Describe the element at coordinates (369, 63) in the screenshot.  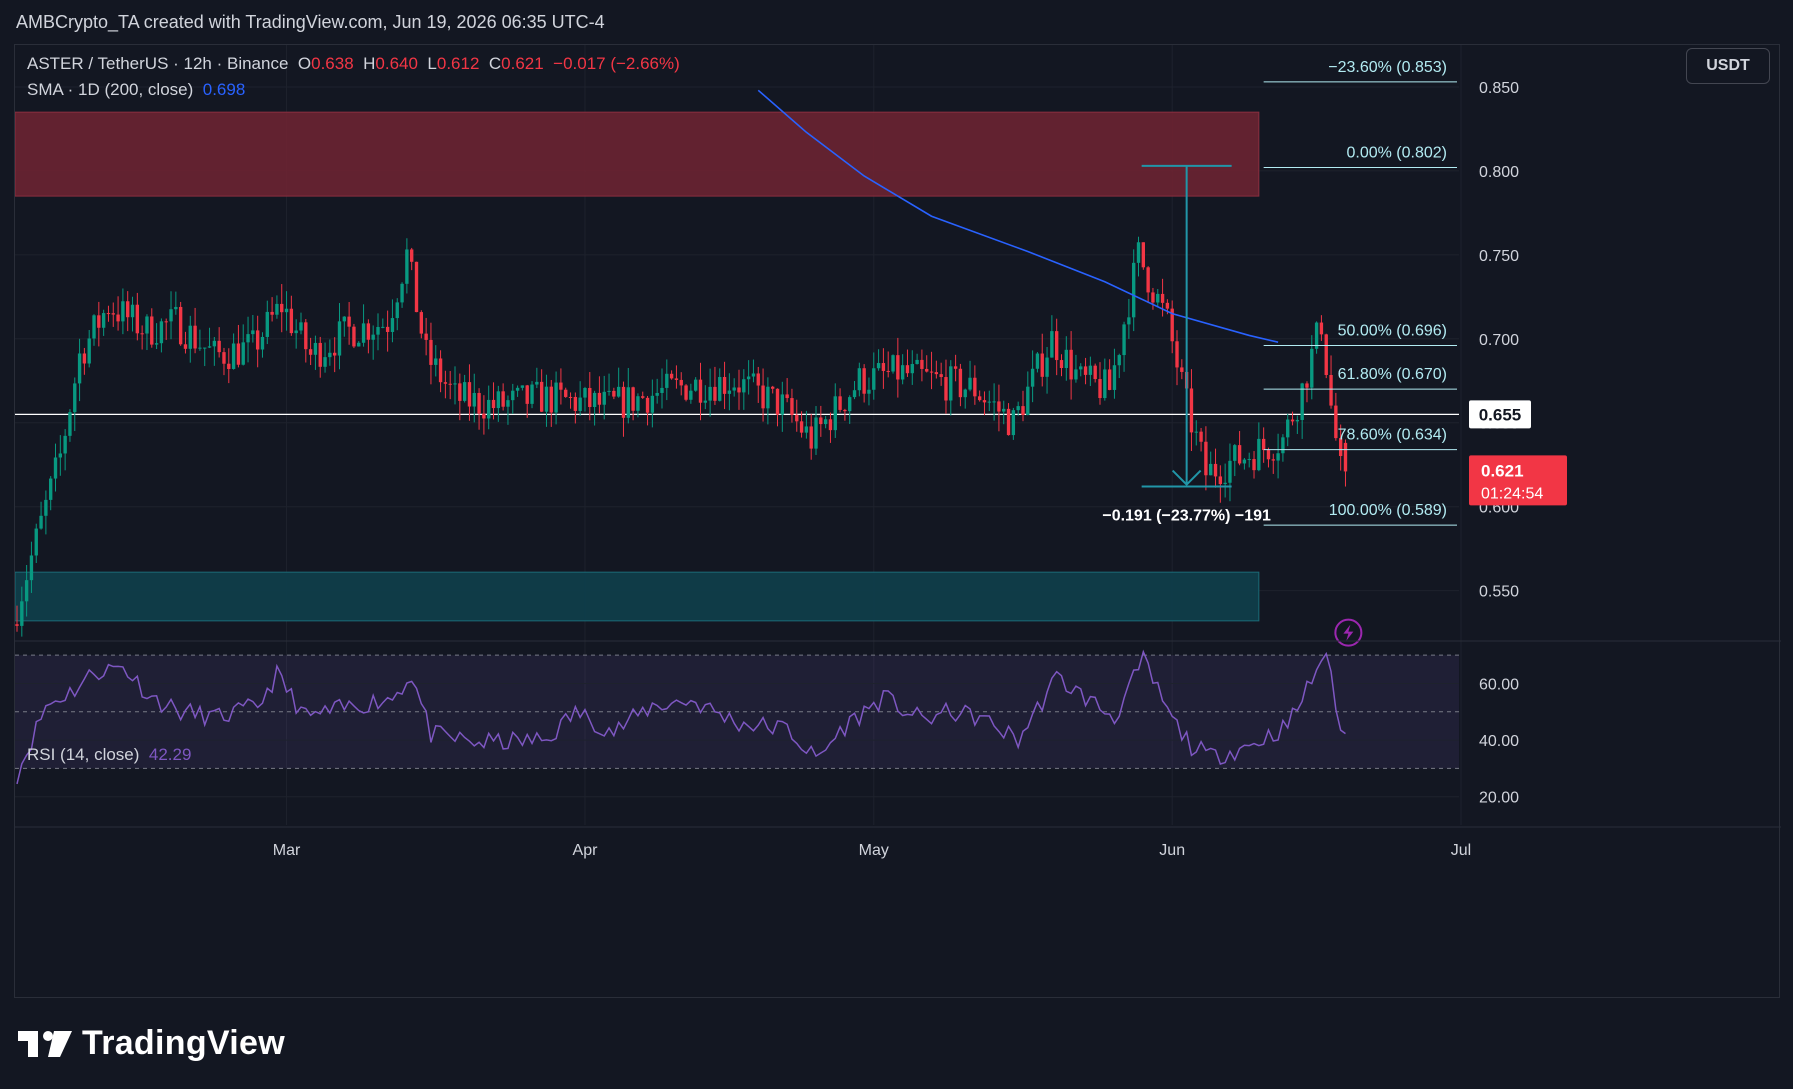
I see `high-label: H` at that location.